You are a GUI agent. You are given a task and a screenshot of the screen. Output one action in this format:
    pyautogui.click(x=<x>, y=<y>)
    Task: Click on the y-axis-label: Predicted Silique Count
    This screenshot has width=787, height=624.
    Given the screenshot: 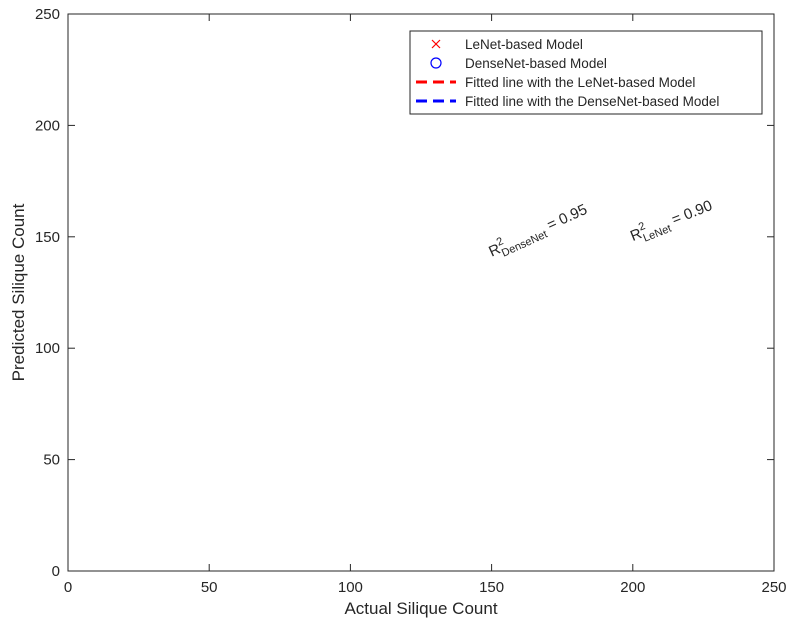 What is the action you would take?
    pyautogui.click(x=18, y=292)
    